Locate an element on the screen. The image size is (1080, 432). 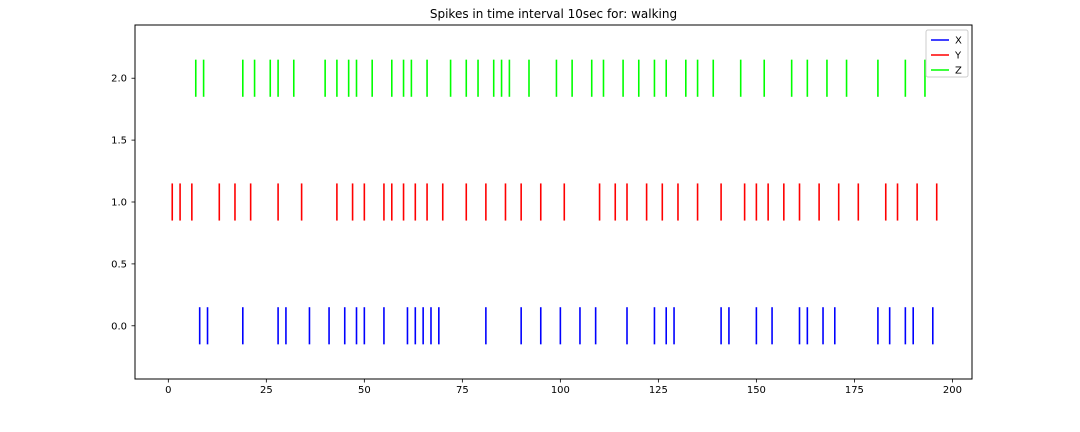
legend-label: Z is located at coordinates (958, 71).